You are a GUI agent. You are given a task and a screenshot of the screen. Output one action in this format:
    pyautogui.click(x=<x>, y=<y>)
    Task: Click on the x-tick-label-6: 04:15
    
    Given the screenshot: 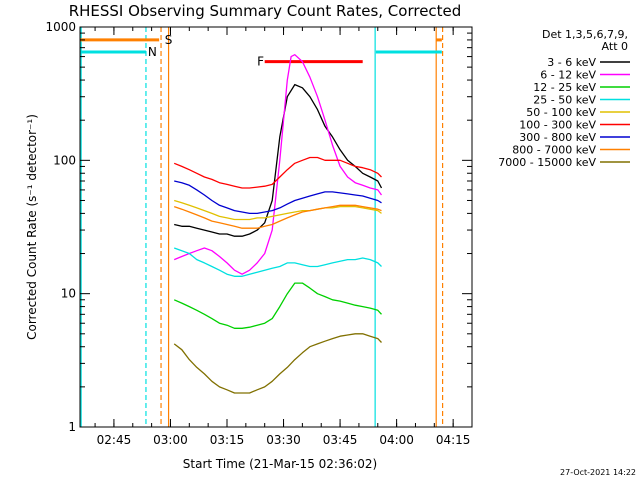 What is the action you would take?
    pyautogui.click(x=453, y=440)
    